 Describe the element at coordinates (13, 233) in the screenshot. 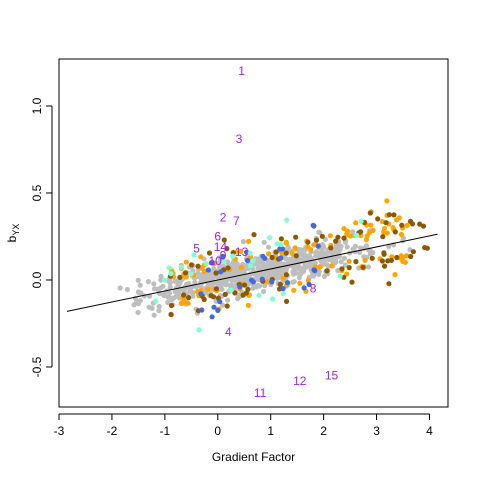

I see `y-axis-title: bYX` at that location.